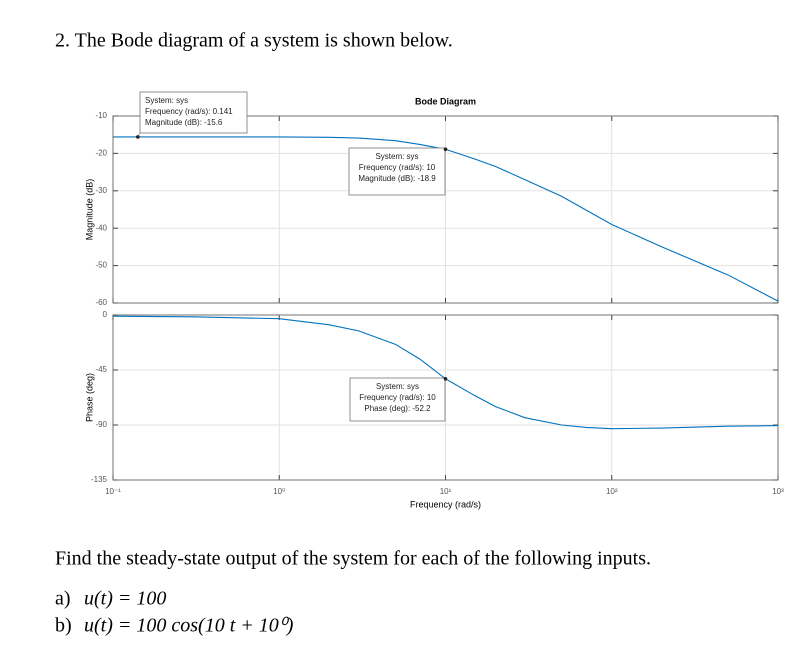  I want to click on datatip-text: Phase (deg): -52.2, so click(397, 408).